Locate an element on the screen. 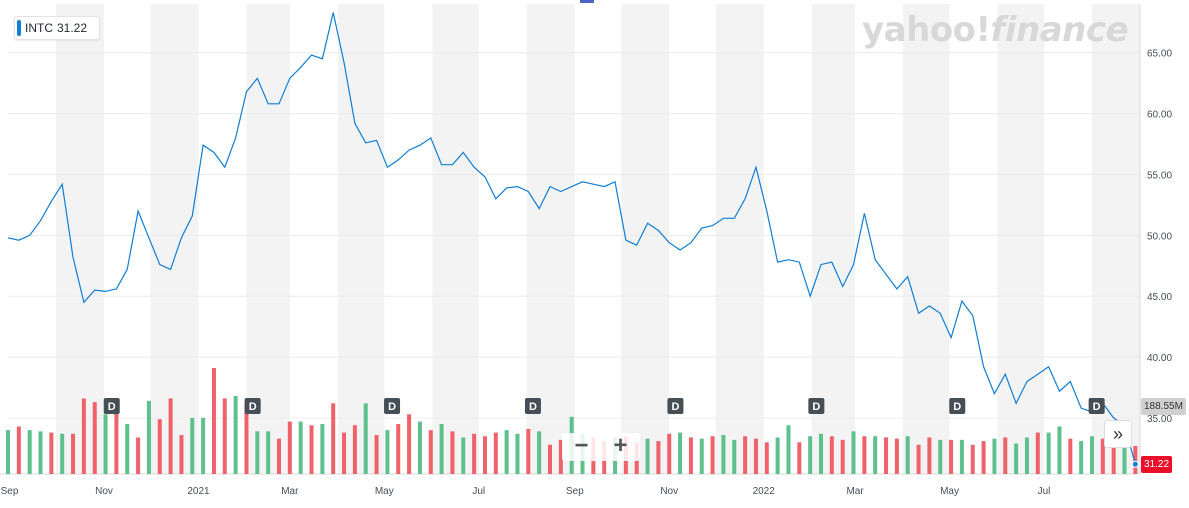  x-tick-label: May is located at coordinates (384, 491).